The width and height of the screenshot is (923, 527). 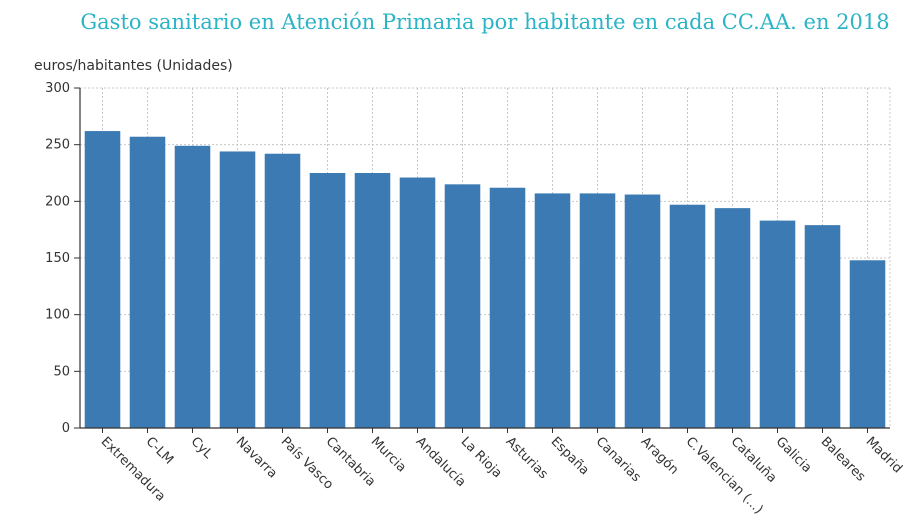 What do you see at coordinates (724, 475) in the screenshot?
I see `x-tick-label: C.Valencian (...)` at bounding box center [724, 475].